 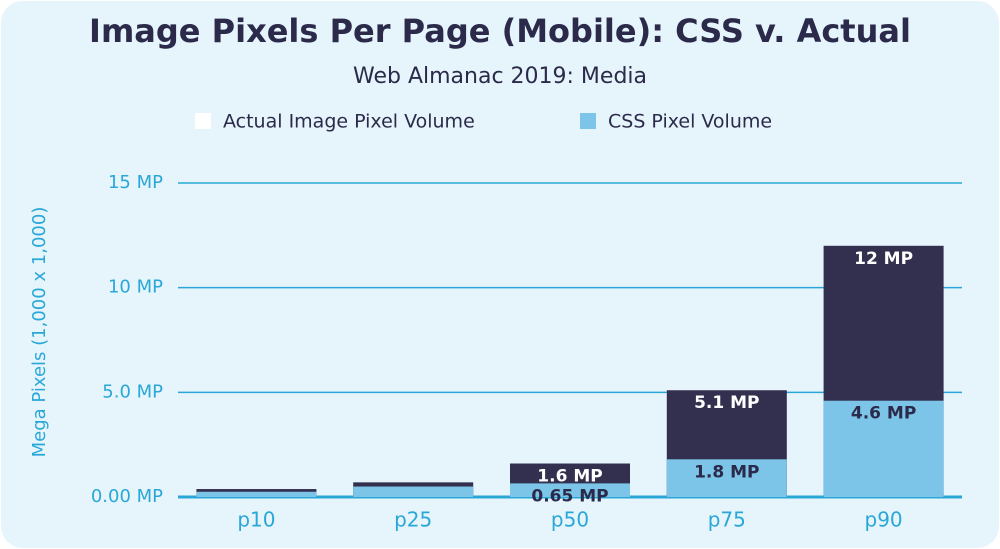 I want to click on data-label: 12 MP, so click(x=883, y=259).